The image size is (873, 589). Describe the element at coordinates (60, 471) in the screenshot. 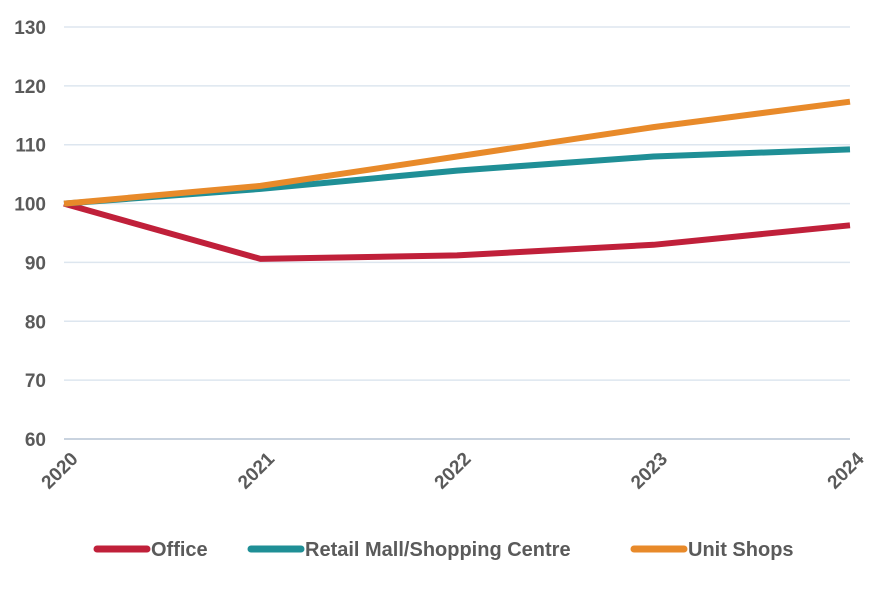

I see `x-tick-label: 2020` at that location.